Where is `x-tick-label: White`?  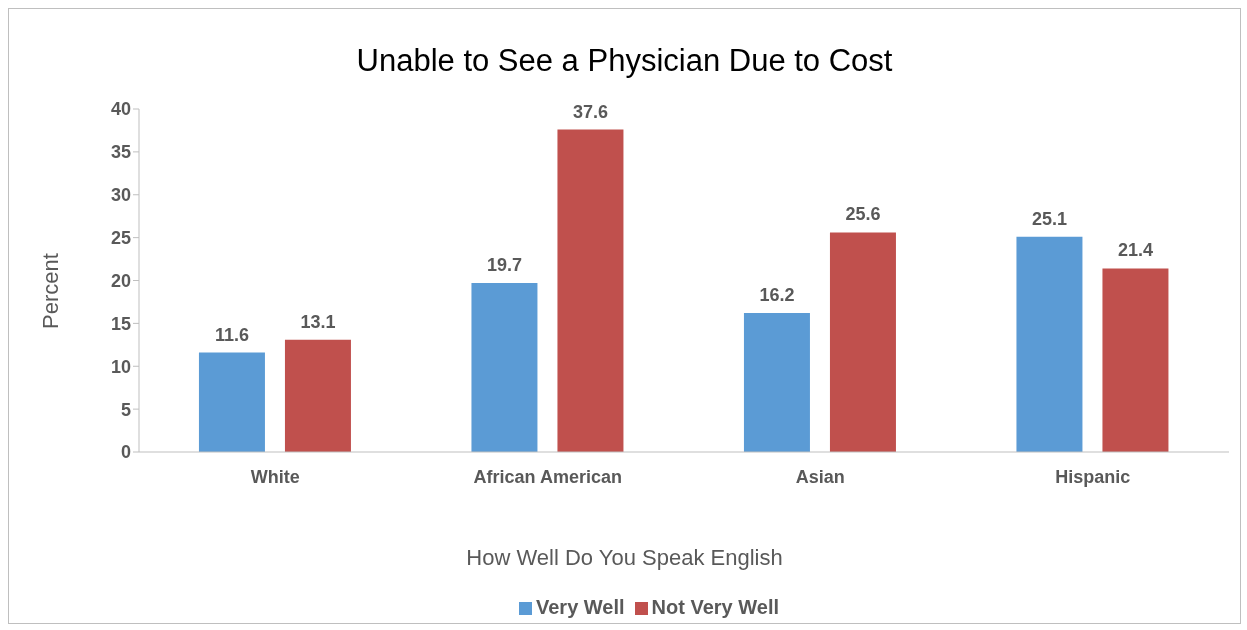 x-tick-label: White is located at coordinates (275, 476).